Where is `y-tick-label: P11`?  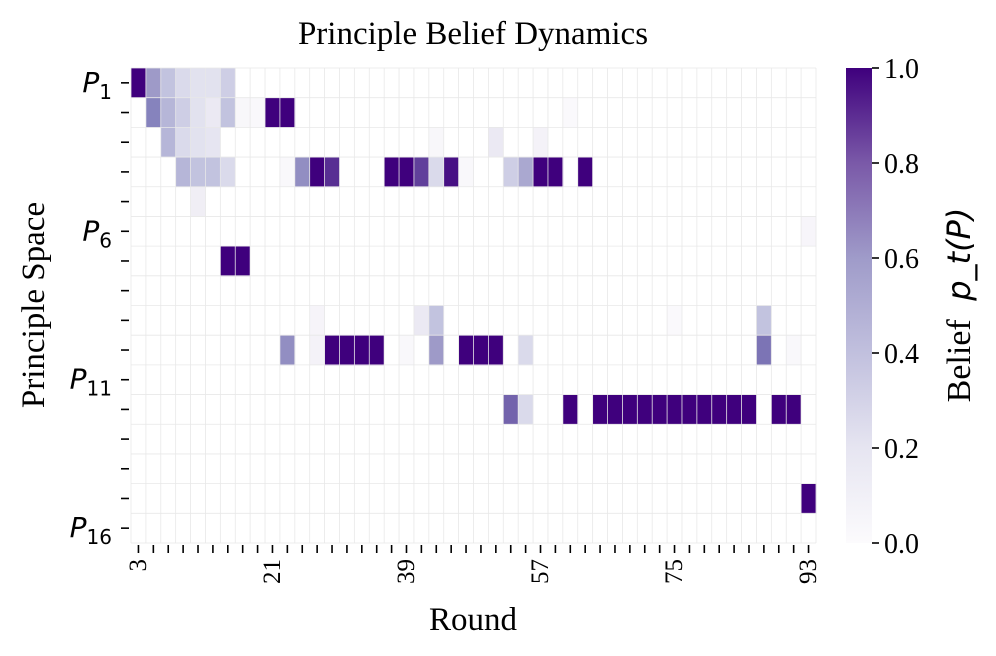 y-tick-label: P11 is located at coordinates (91, 382).